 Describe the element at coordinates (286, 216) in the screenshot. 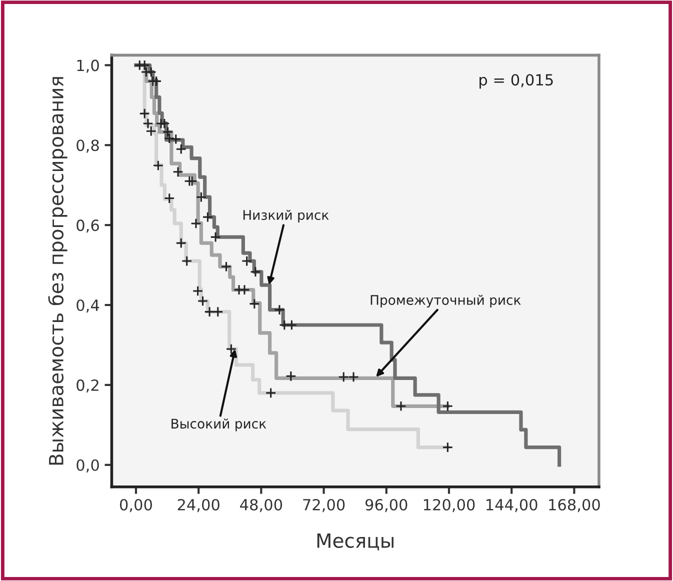

I see `annotation: Низкий риск` at that location.